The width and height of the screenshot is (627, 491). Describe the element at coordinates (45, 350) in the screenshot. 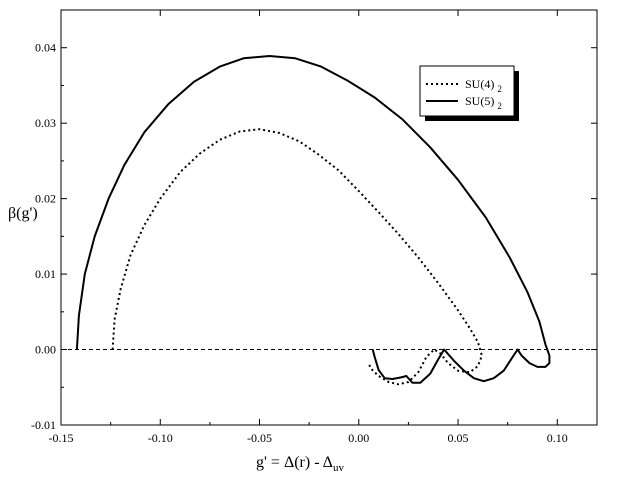

I see `y-tick-label: 0.00` at that location.